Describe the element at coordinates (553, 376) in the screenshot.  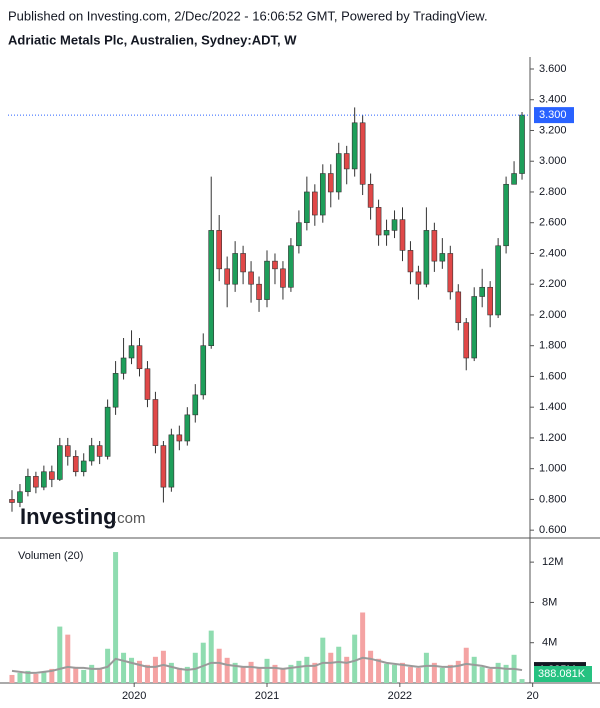
I see `y-tick-label: 1.600` at that location.